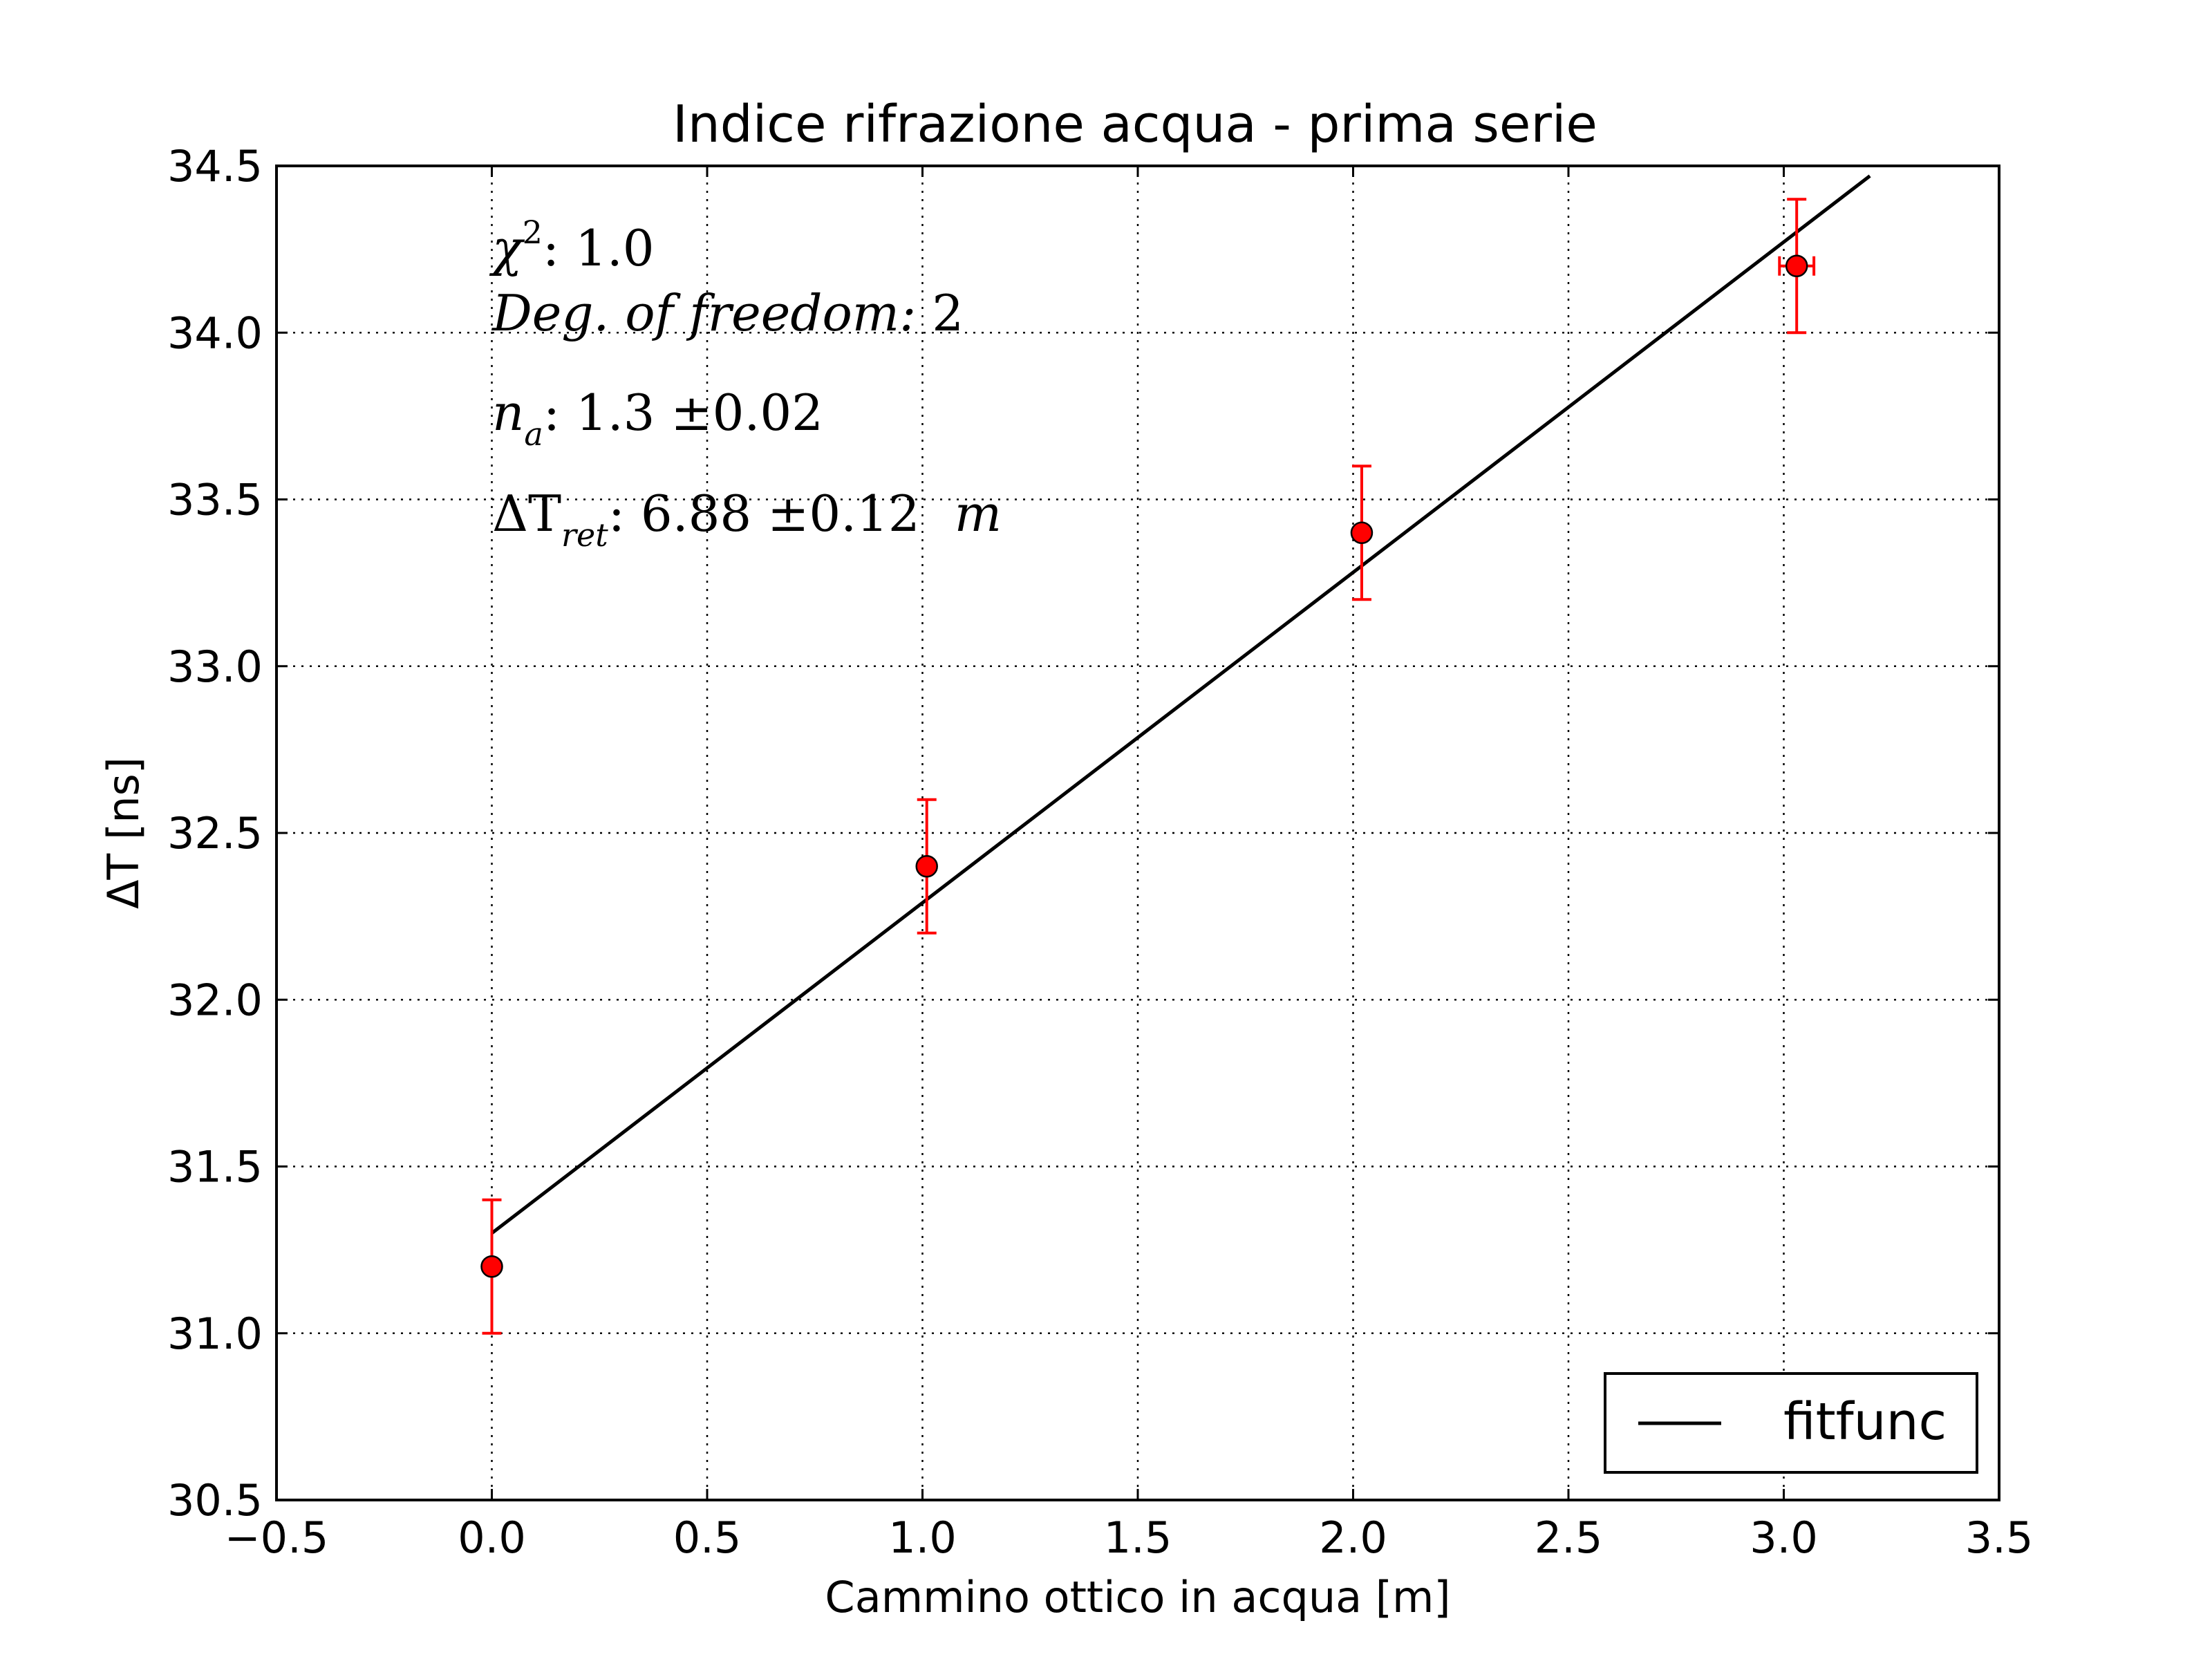  I want to click on delta-t-value: : 6.88 ±0.12, so click(764, 514).